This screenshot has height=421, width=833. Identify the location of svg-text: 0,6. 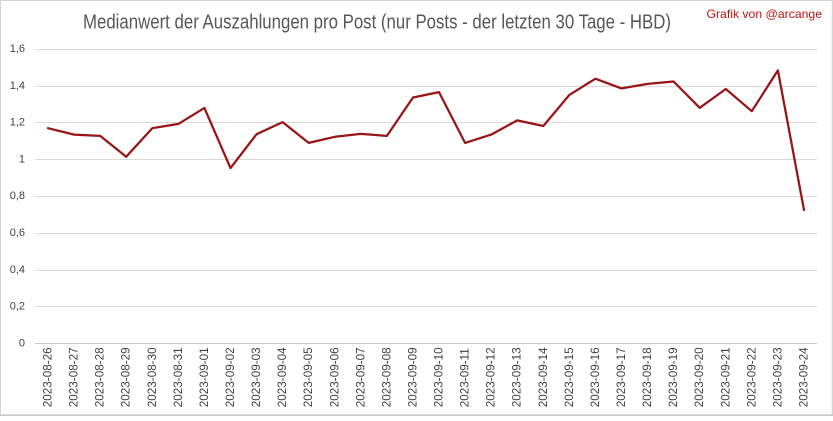
(17, 233).